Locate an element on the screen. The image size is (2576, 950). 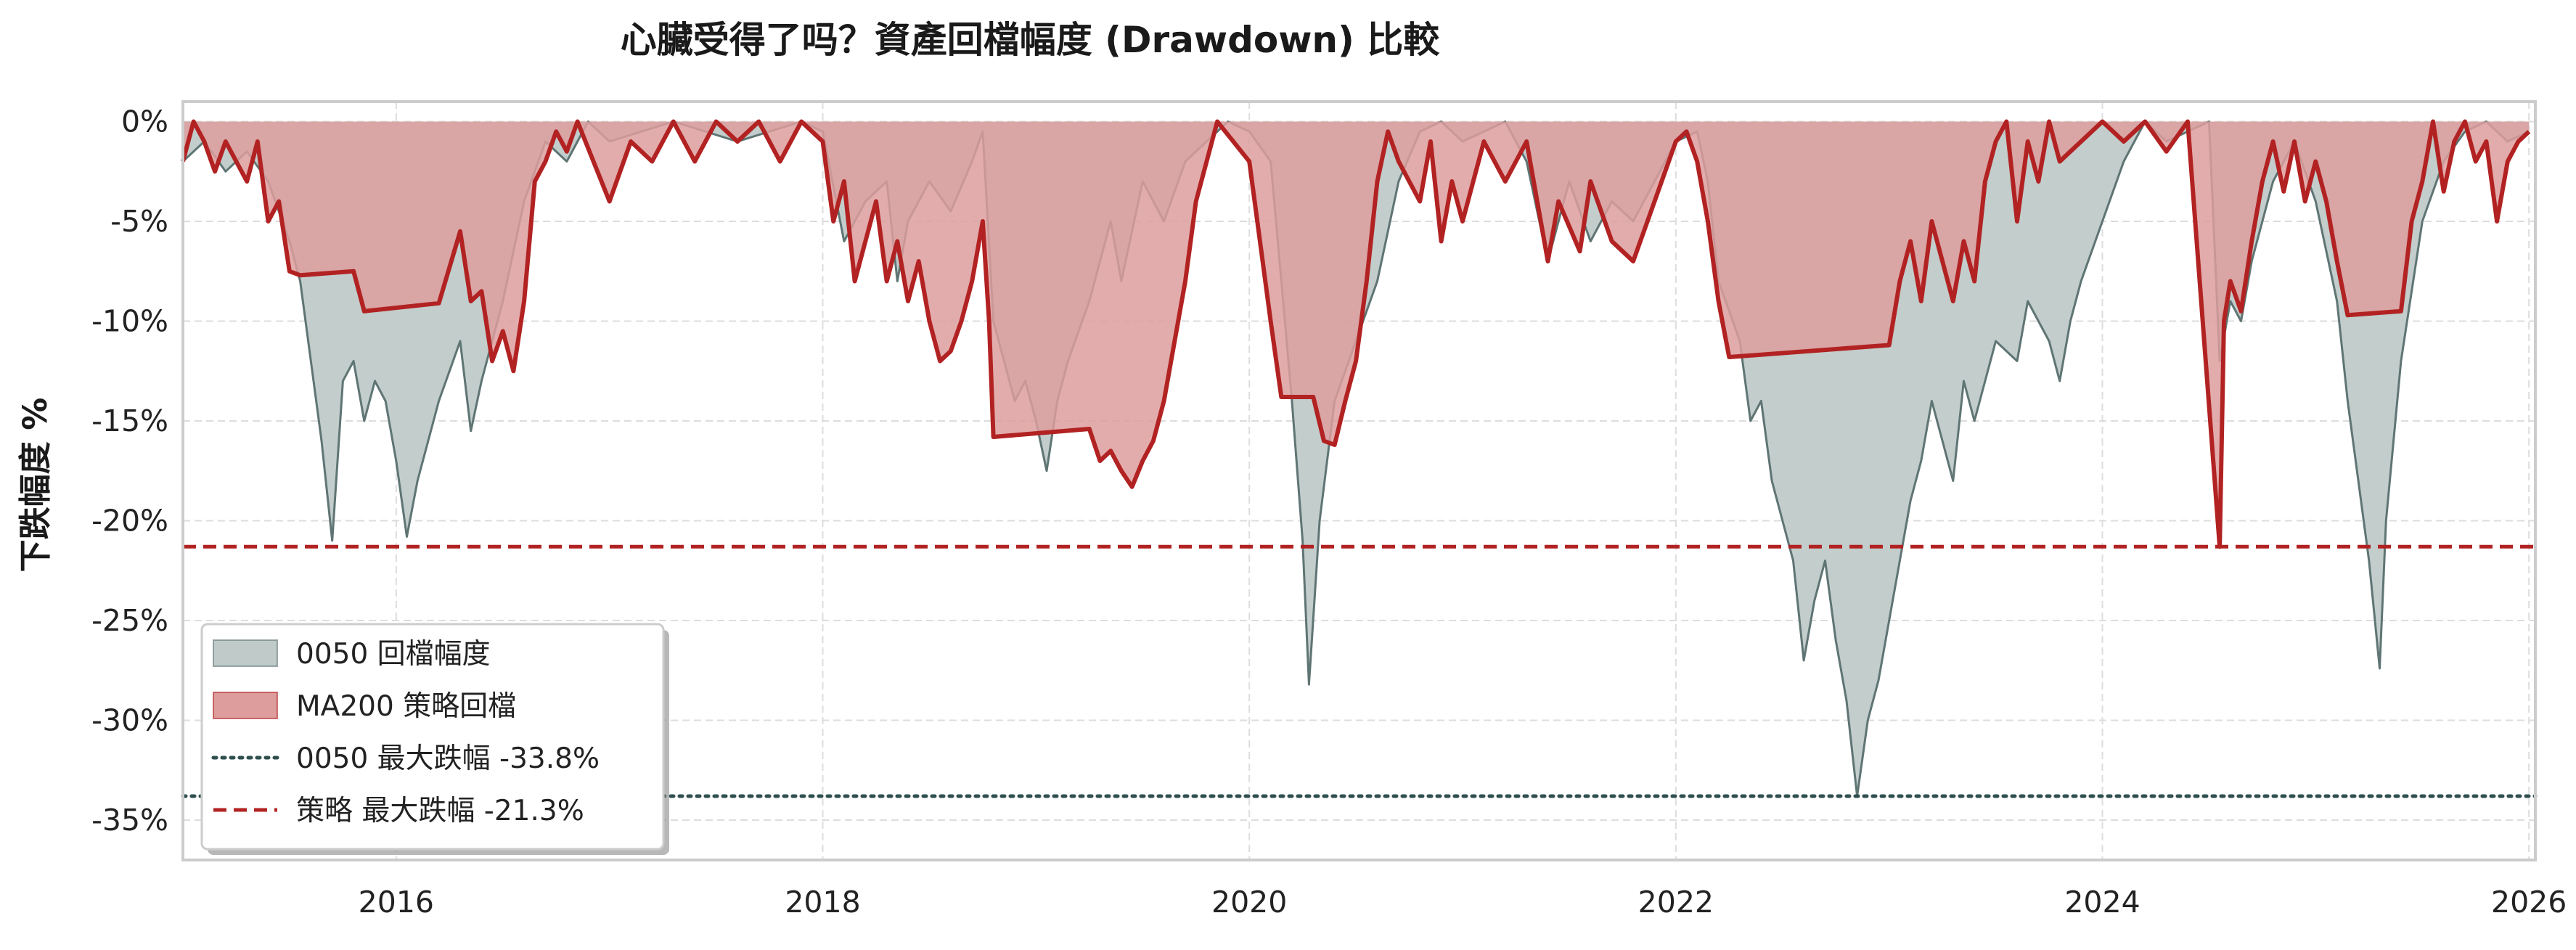
y-tick-label: -30% is located at coordinates (130, 721).